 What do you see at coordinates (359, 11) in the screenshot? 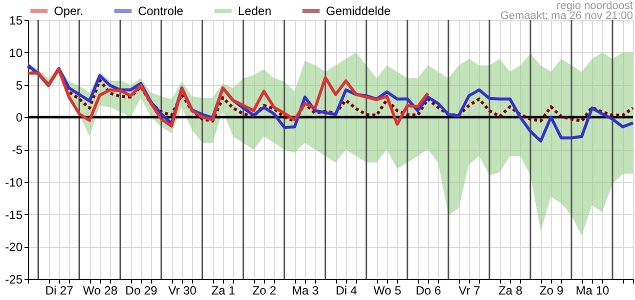
I see `legend-label: Gemiddelde` at bounding box center [359, 11].